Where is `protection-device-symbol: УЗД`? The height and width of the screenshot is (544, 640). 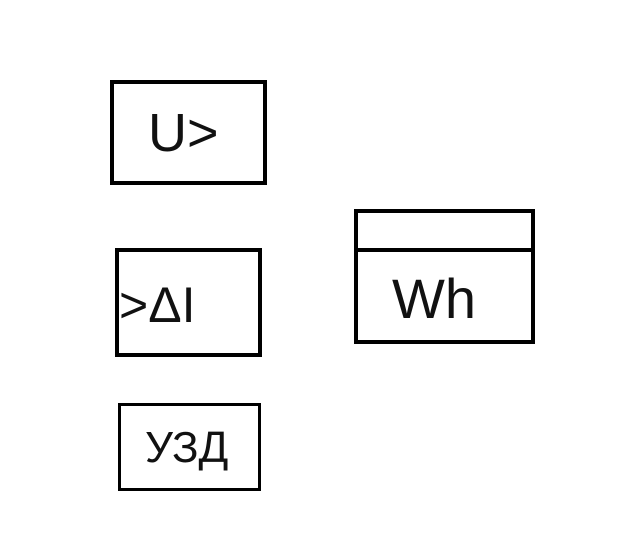
protection-device-symbol: УЗД is located at coordinates (189, 447).